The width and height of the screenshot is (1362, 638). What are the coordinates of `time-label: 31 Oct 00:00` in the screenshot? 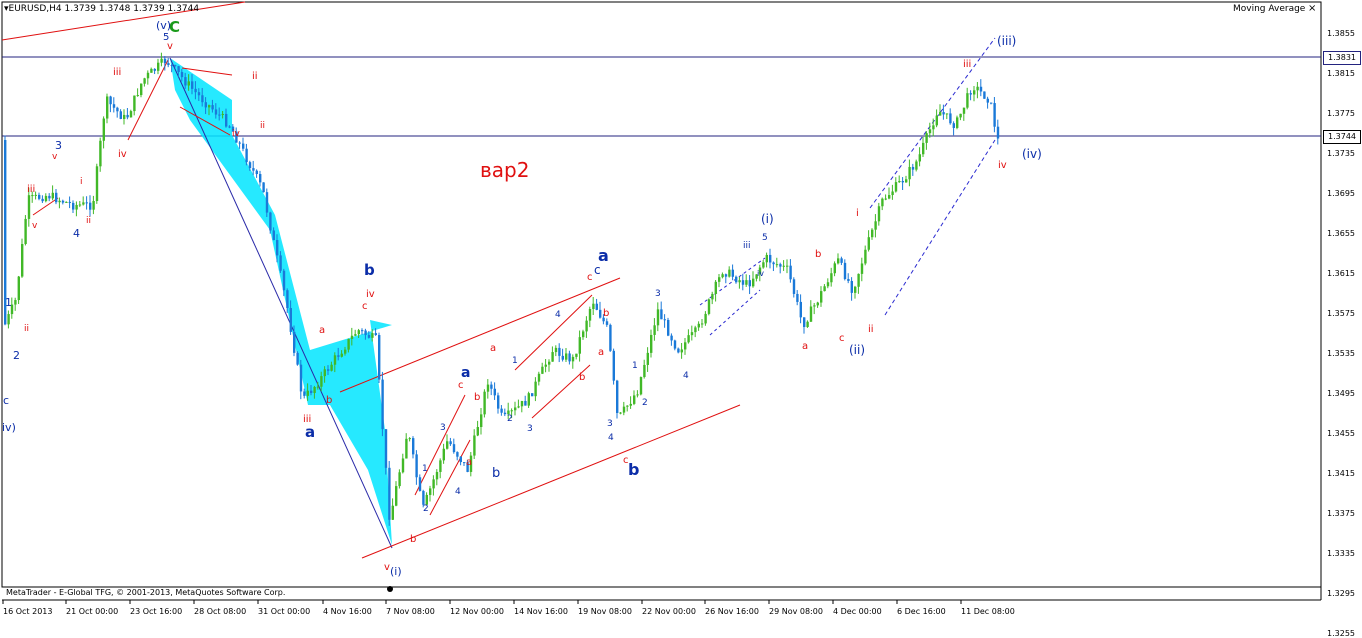 It's located at (284, 611).